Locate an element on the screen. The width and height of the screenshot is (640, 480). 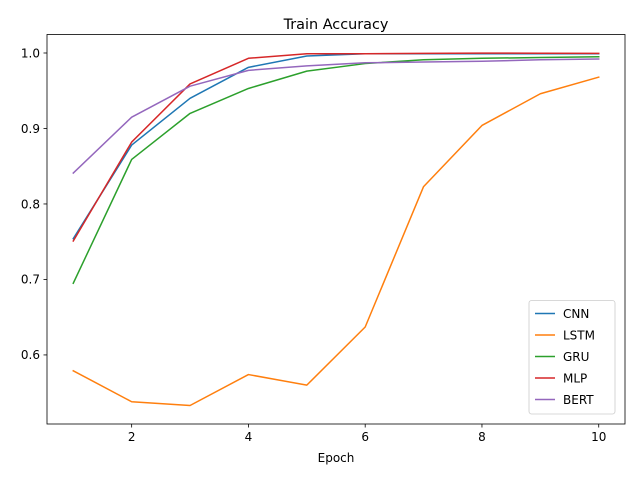
y-tick-label: 1.0 is located at coordinates (30, 53).